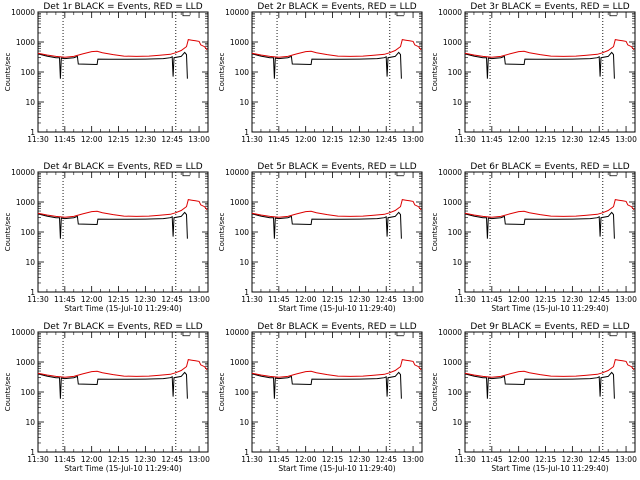  I want to click on panel-6-x-tick-label: 12:45, so click(599, 299).